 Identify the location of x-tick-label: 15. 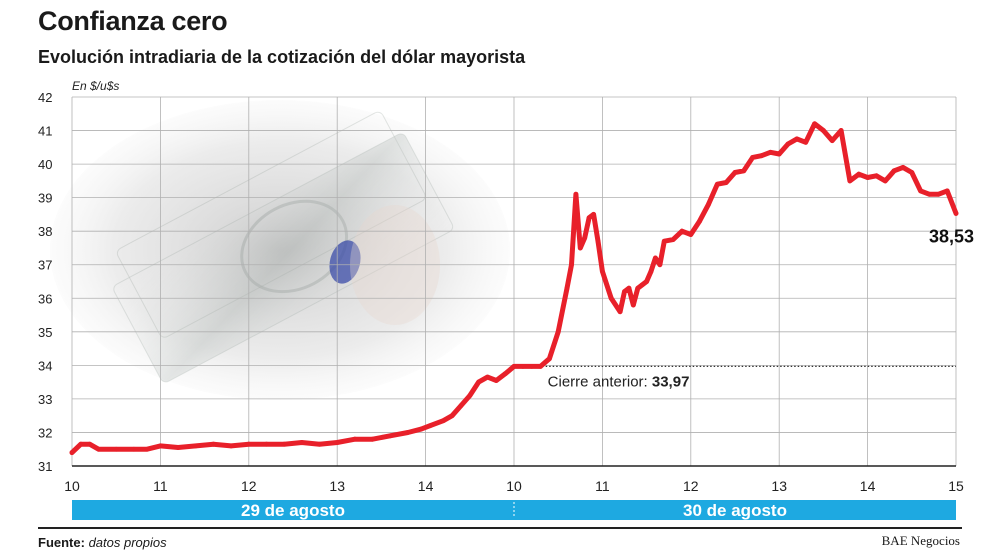
(956, 486).